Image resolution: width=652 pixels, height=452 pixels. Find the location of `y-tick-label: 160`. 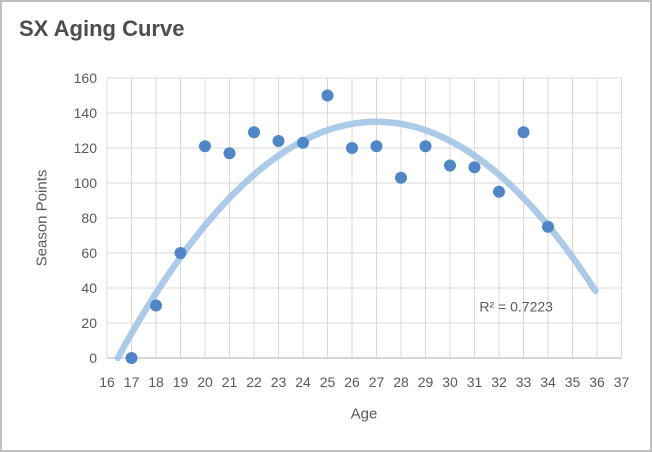

y-tick-label: 160 is located at coordinates (86, 78).